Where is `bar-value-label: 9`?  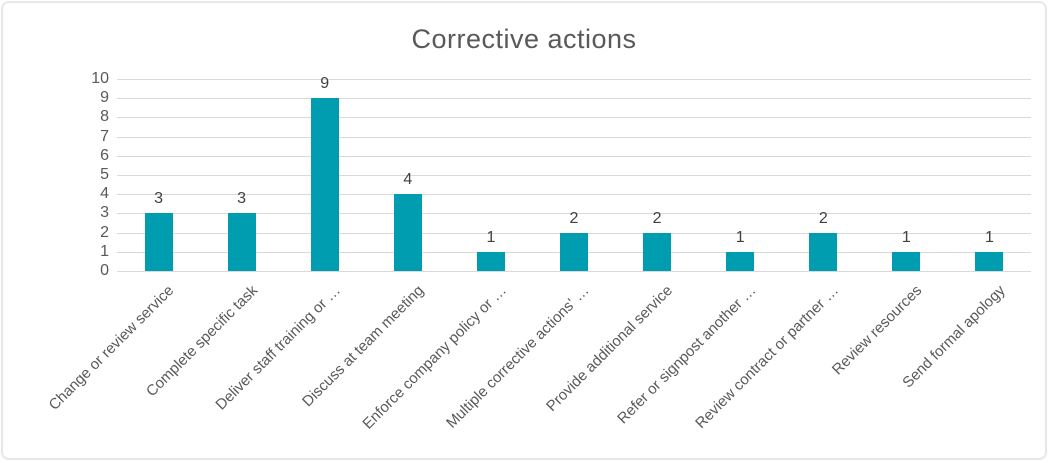 bar-value-label: 9 is located at coordinates (325, 84).